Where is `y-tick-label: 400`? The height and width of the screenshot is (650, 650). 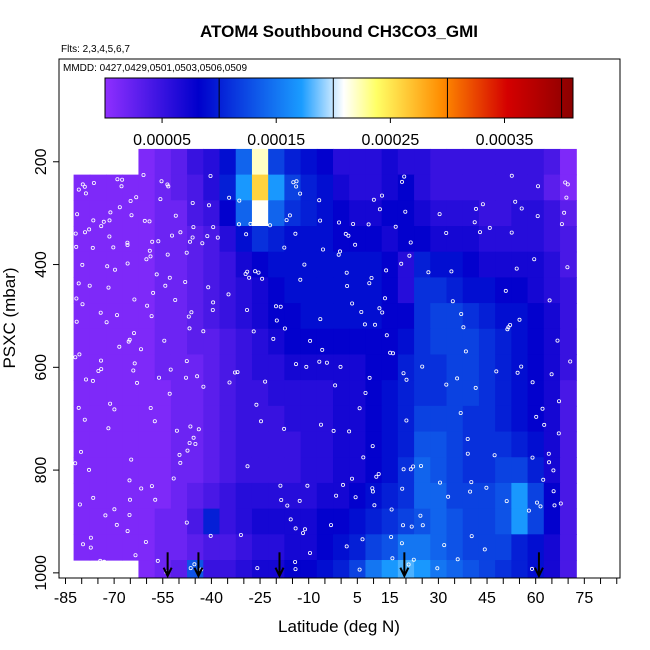
y-tick-label: 400 is located at coordinates (41, 264).